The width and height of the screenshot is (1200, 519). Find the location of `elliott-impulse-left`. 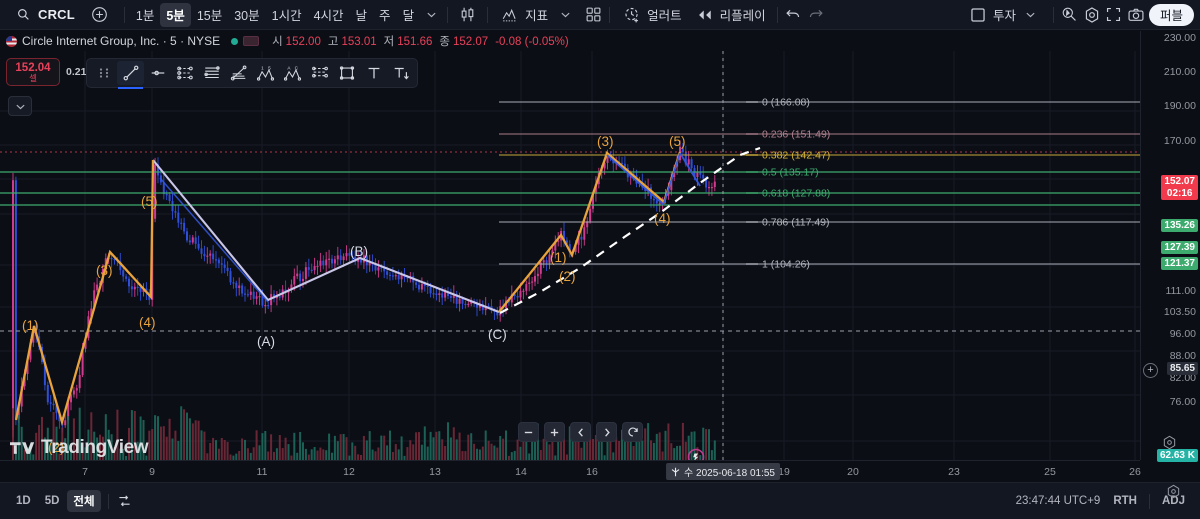

elliott-impulse-left is located at coordinates (84, 293).